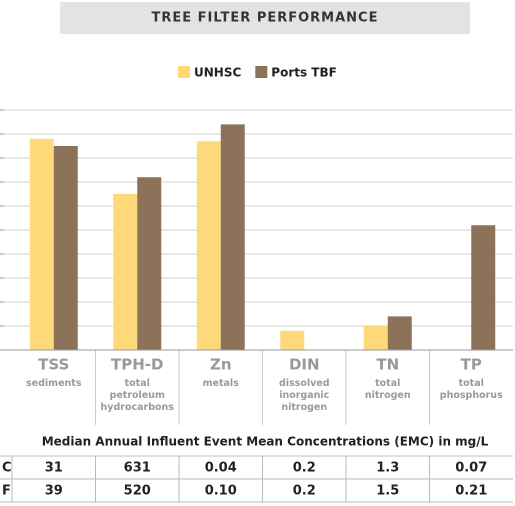  What do you see at coordinates (137, 491) in the screenshot?
I see `table-cell: 520` at bounding box center [137, 491].